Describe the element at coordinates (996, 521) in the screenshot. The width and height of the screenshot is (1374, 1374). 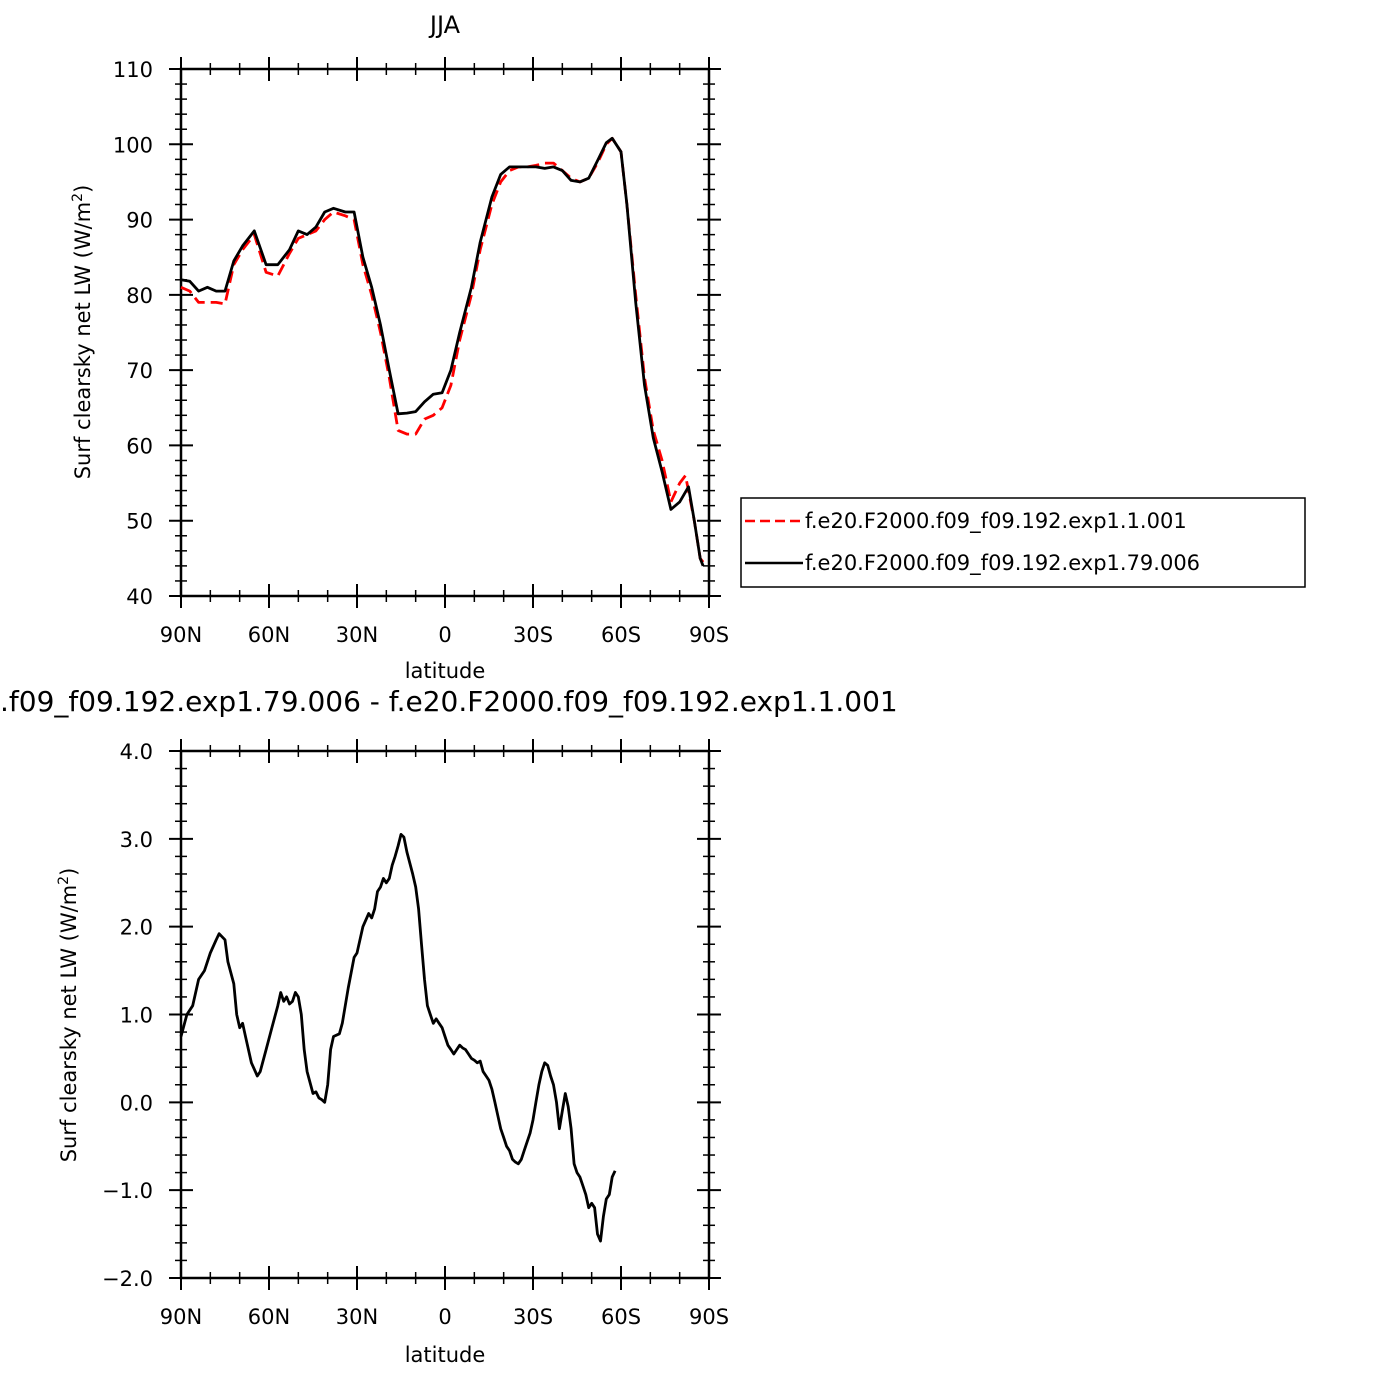
I see `legend-label-exp1-1-001: f.e20.F2000.f09_f09.192.exp1.1.001` at that location.